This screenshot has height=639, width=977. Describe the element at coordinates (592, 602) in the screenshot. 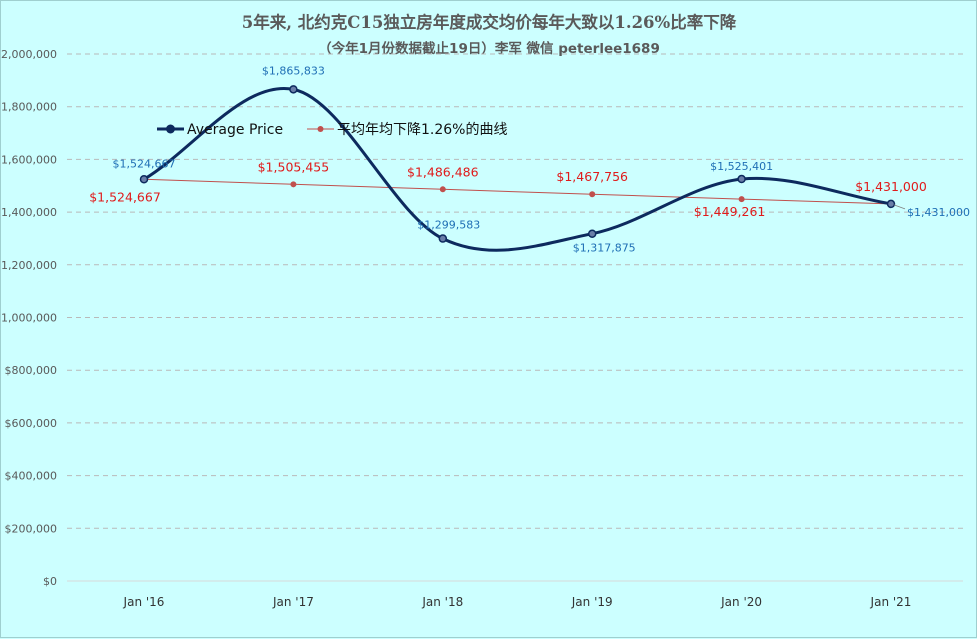

I see `x-tick-label: Jan '19` at that location.